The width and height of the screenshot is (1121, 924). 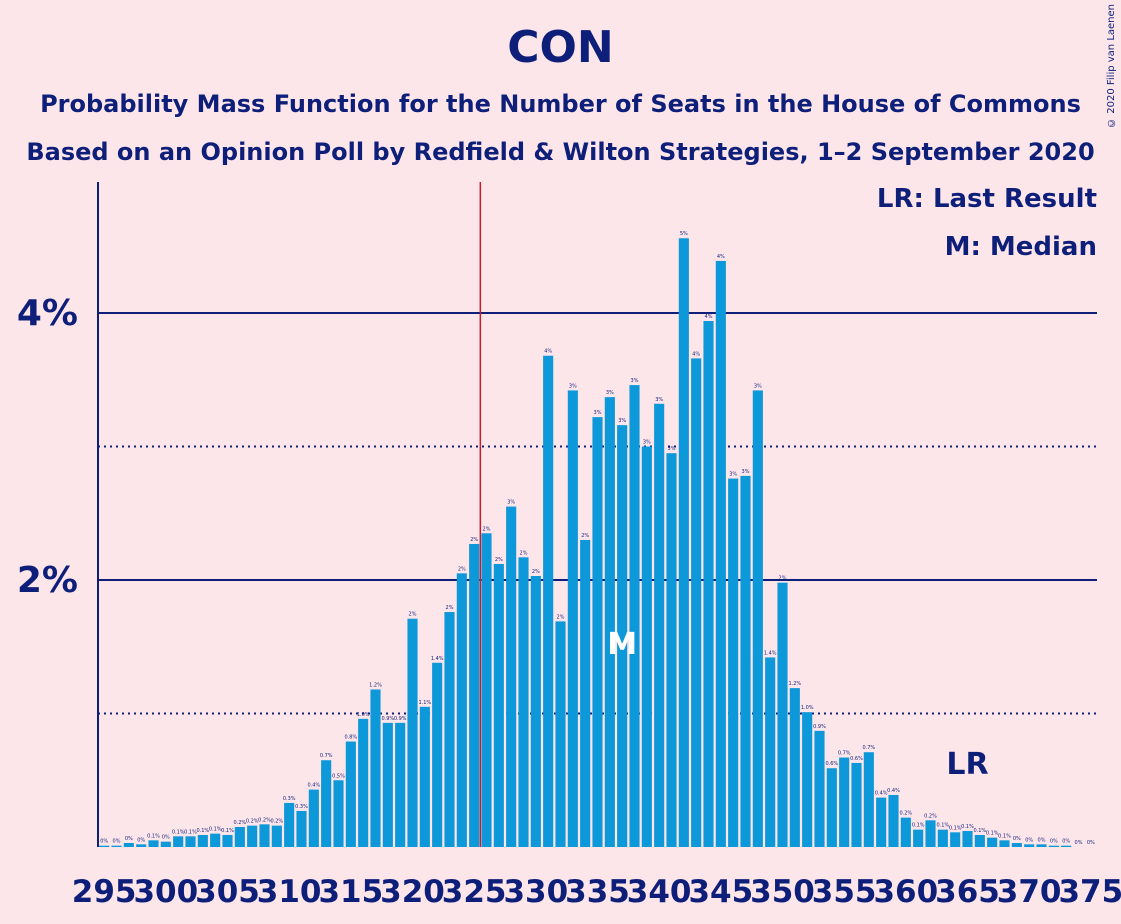 I want to click on bar-label-367: 0.1%, so click(x=992, y=834).